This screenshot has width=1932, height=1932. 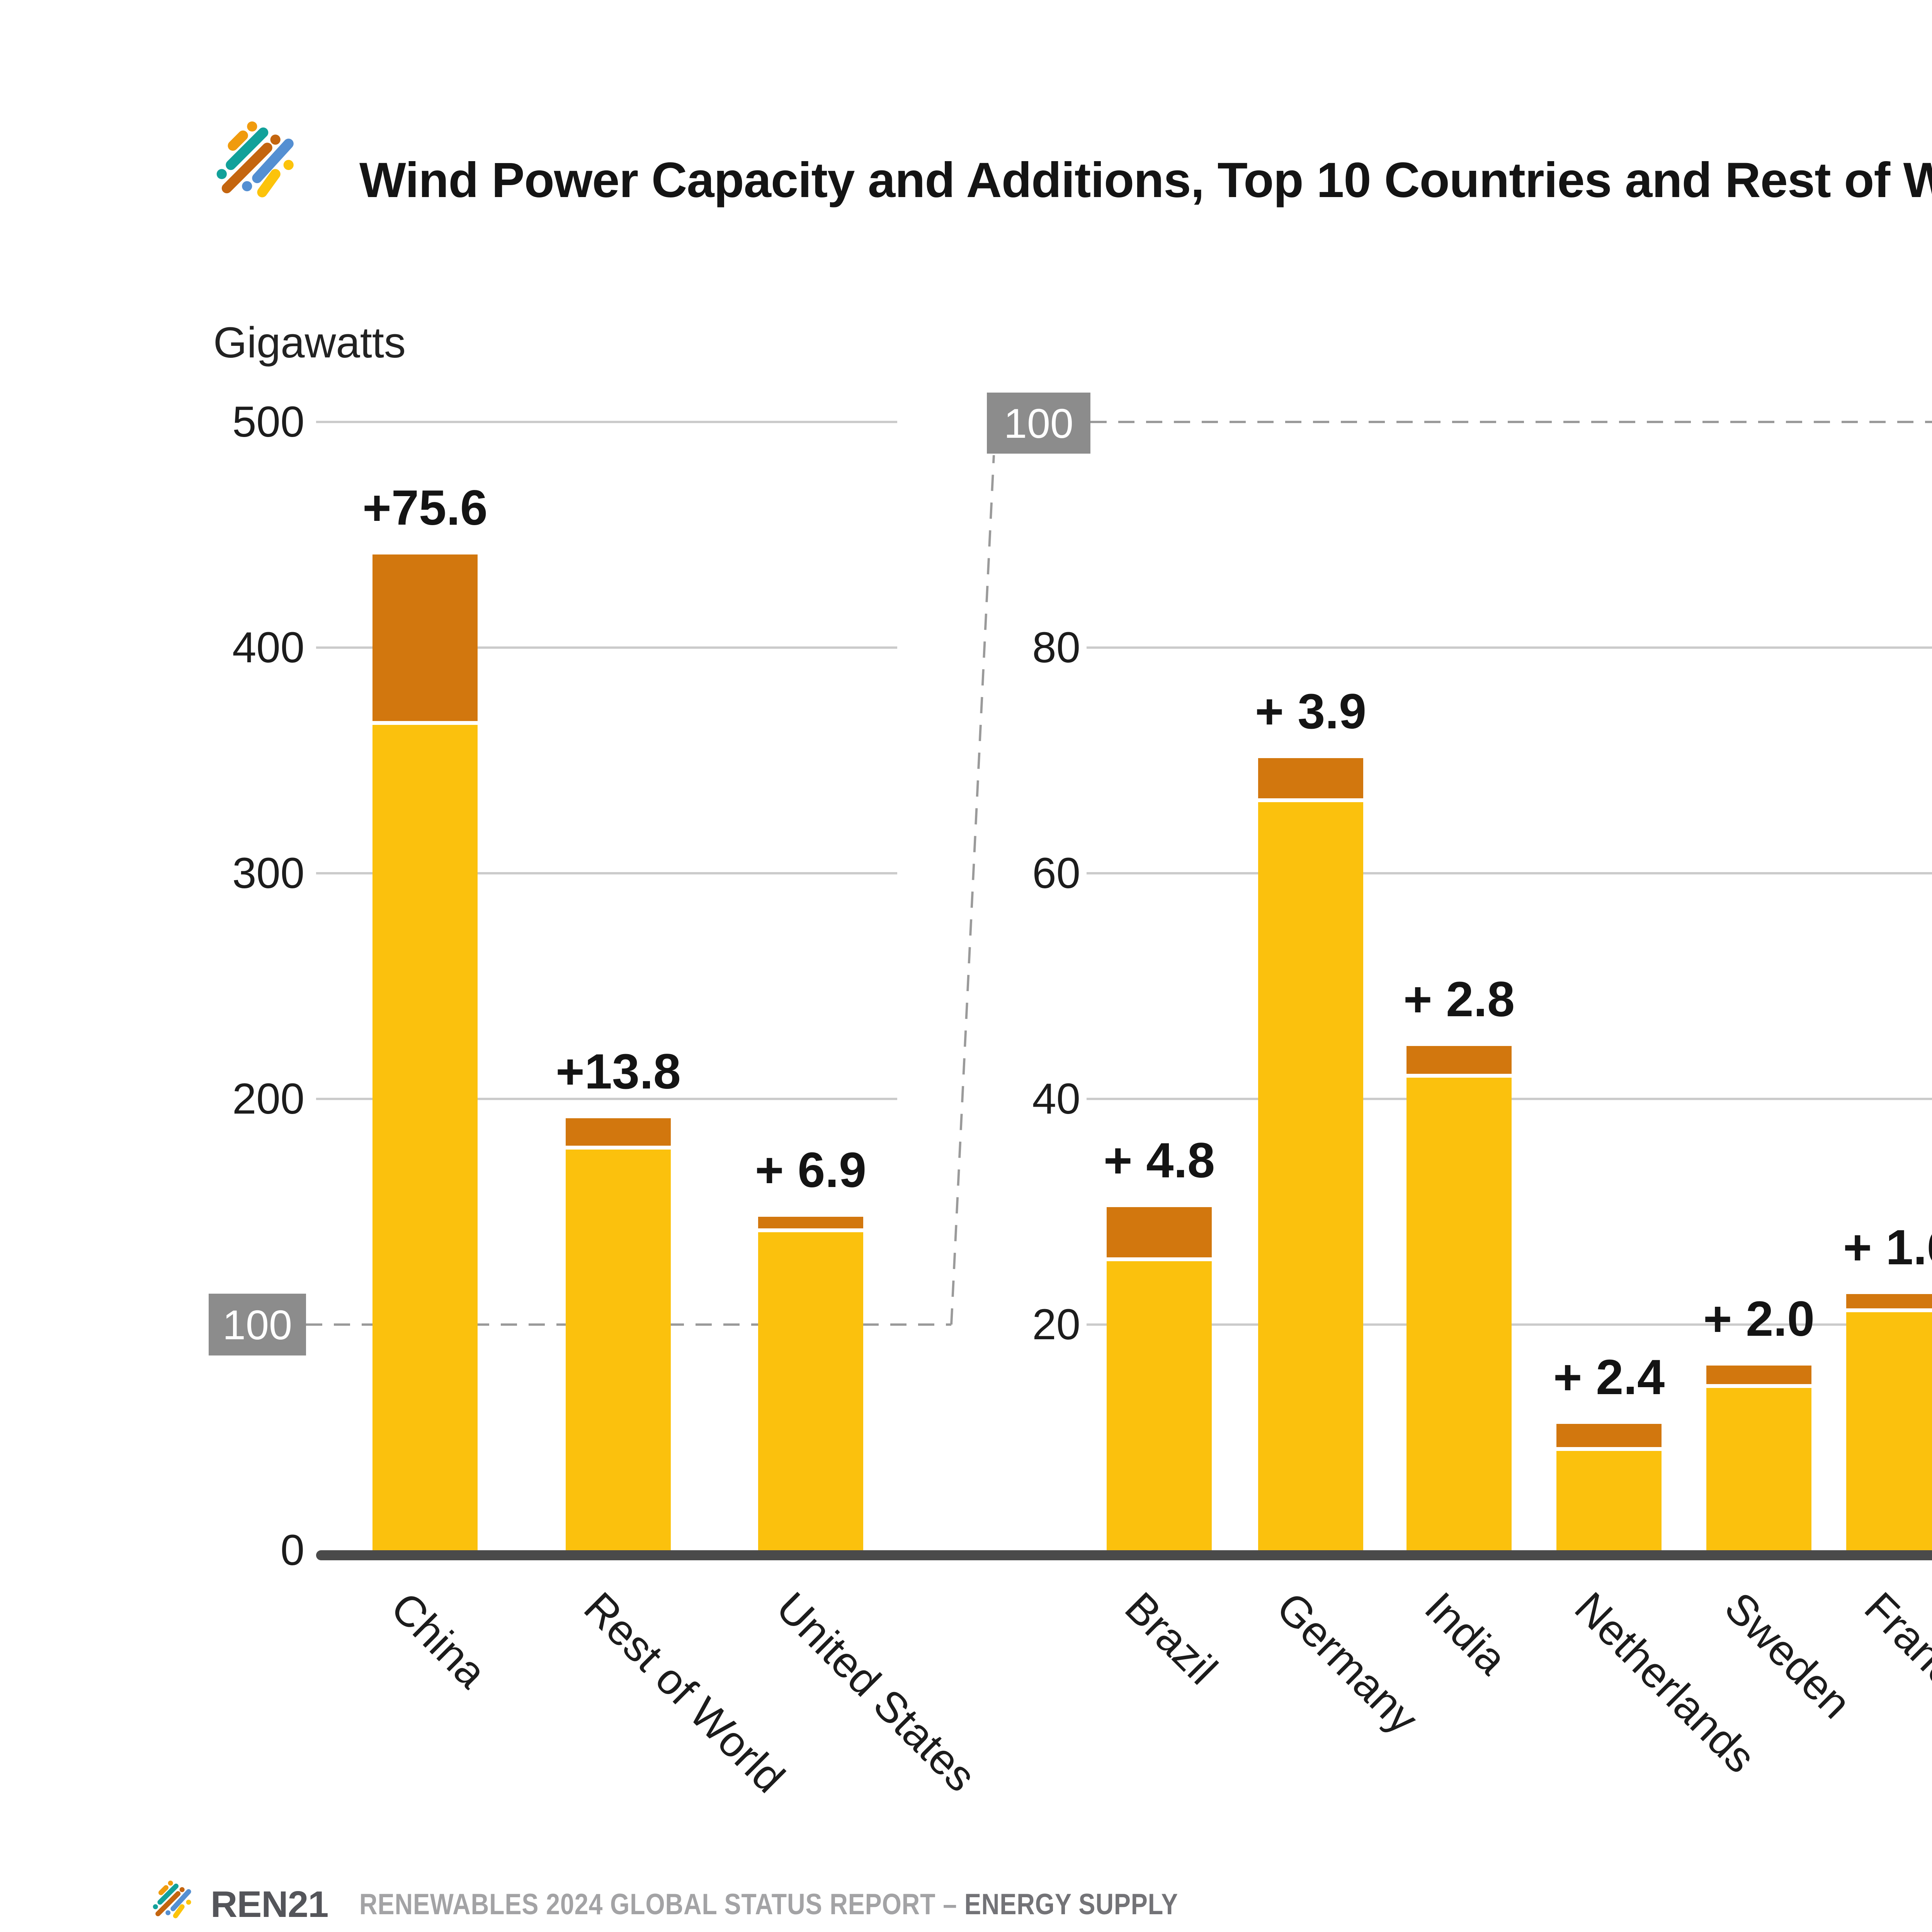 What do you see at coordinates (1467, 1633) in the screenshot?
I see `category-label-india: India` at bounding box center [1467, 1633].